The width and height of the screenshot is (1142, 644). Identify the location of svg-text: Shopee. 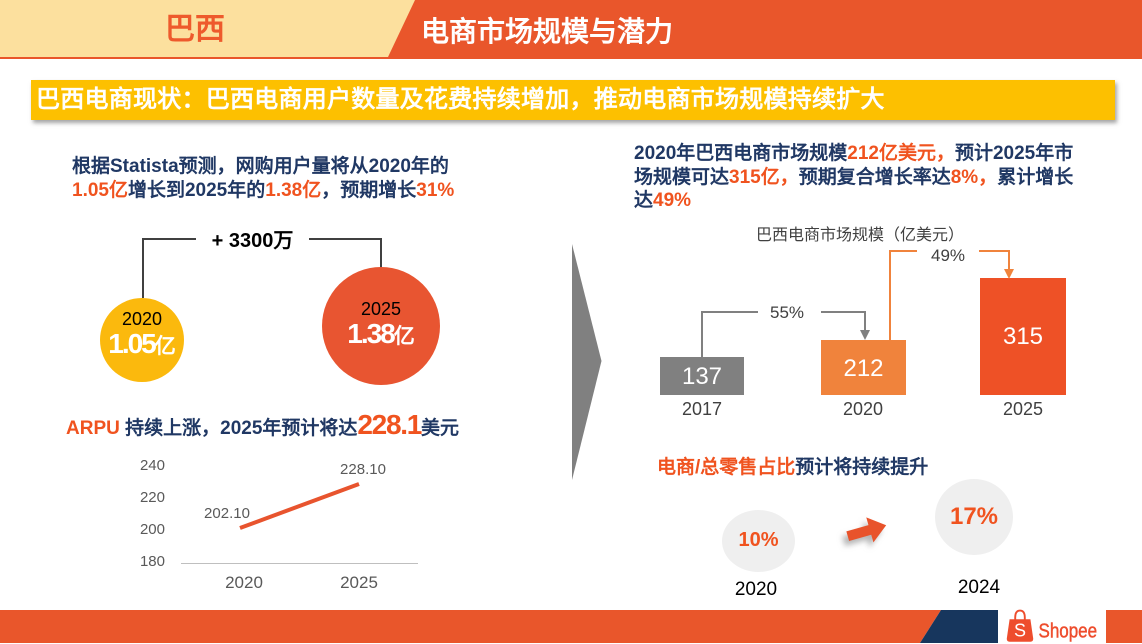
(1068, 630).